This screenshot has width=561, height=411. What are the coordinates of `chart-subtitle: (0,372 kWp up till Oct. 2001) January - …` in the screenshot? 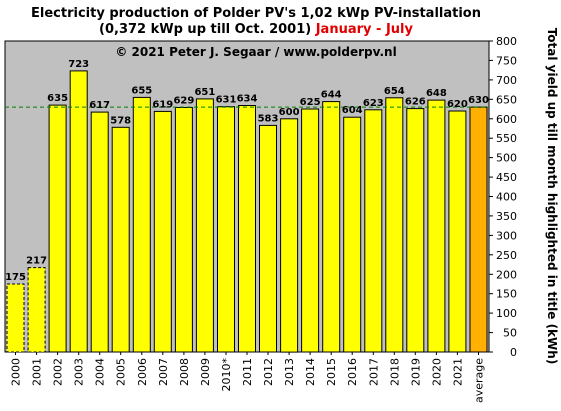 It's located at (256, 29).